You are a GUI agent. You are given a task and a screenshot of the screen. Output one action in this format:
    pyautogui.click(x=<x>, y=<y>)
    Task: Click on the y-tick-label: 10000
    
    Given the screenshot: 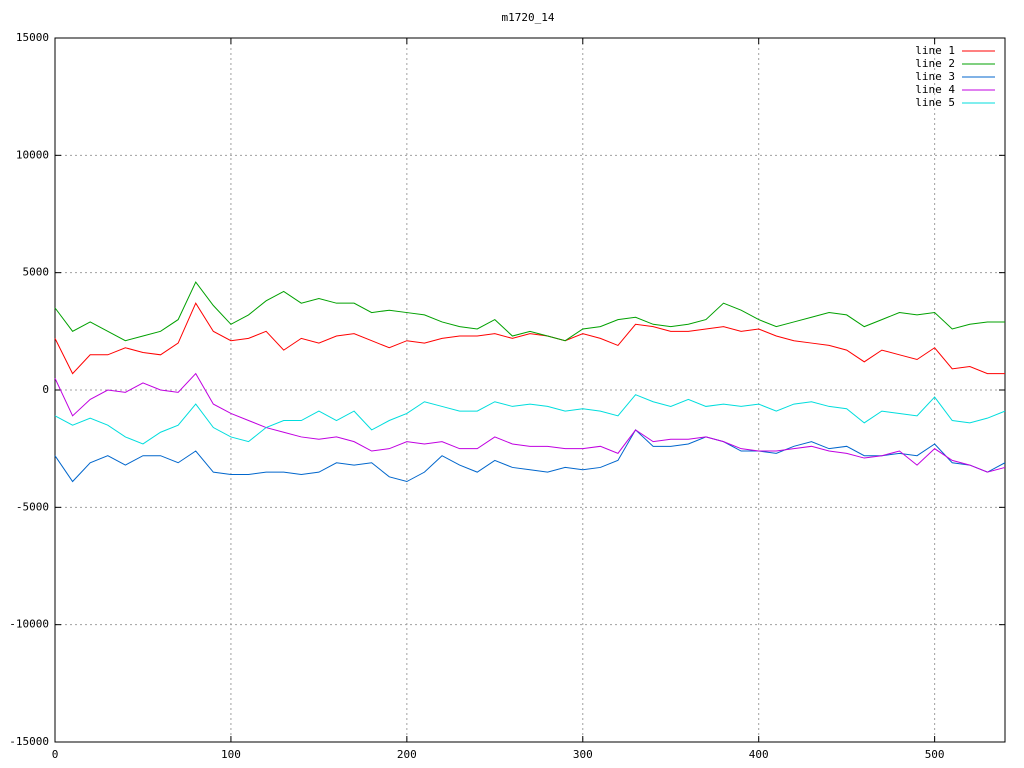 What is the action you would take?
    pyautogui.click(x=32, y=154)
    